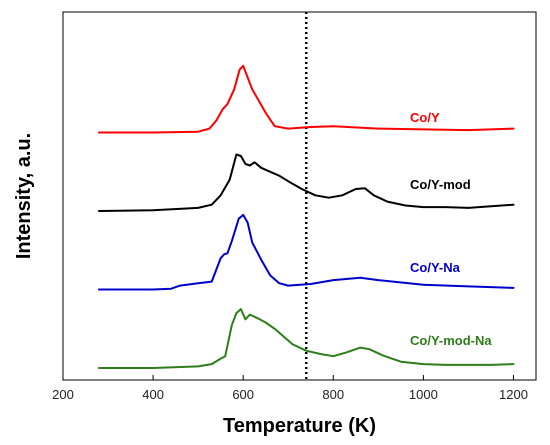 This screenshot has width=550, height=445. Describe the element at coordinates (299, 426) in the screenshot. I see `x-axis-label: Temperature (K)` at that location.